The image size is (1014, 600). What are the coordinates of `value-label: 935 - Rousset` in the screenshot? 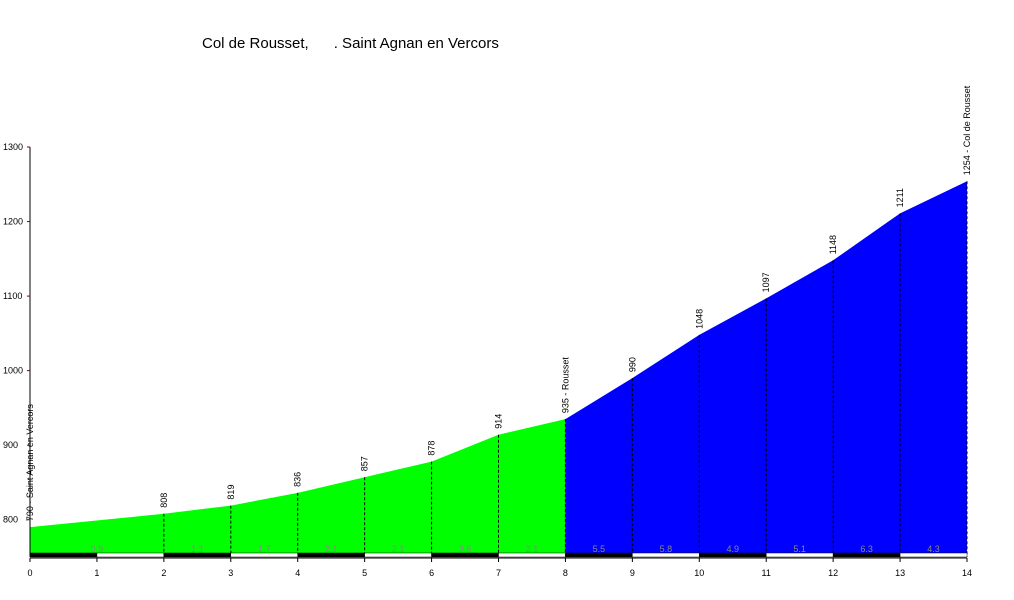 It's located at (565, 385).